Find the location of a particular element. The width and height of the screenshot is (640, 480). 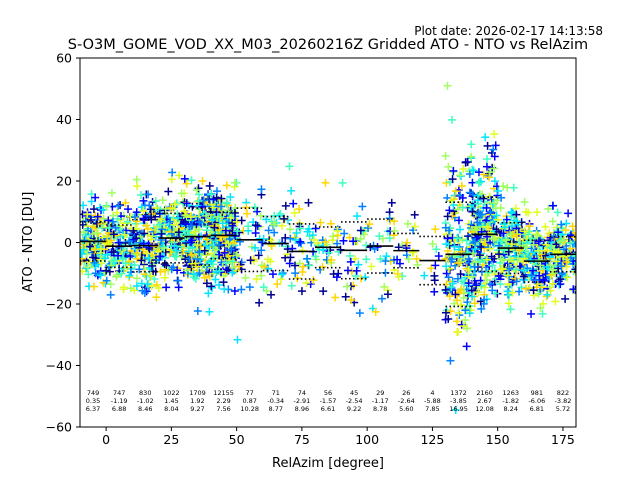

bin-count-label: 45 is located at coordinates (354, 393).